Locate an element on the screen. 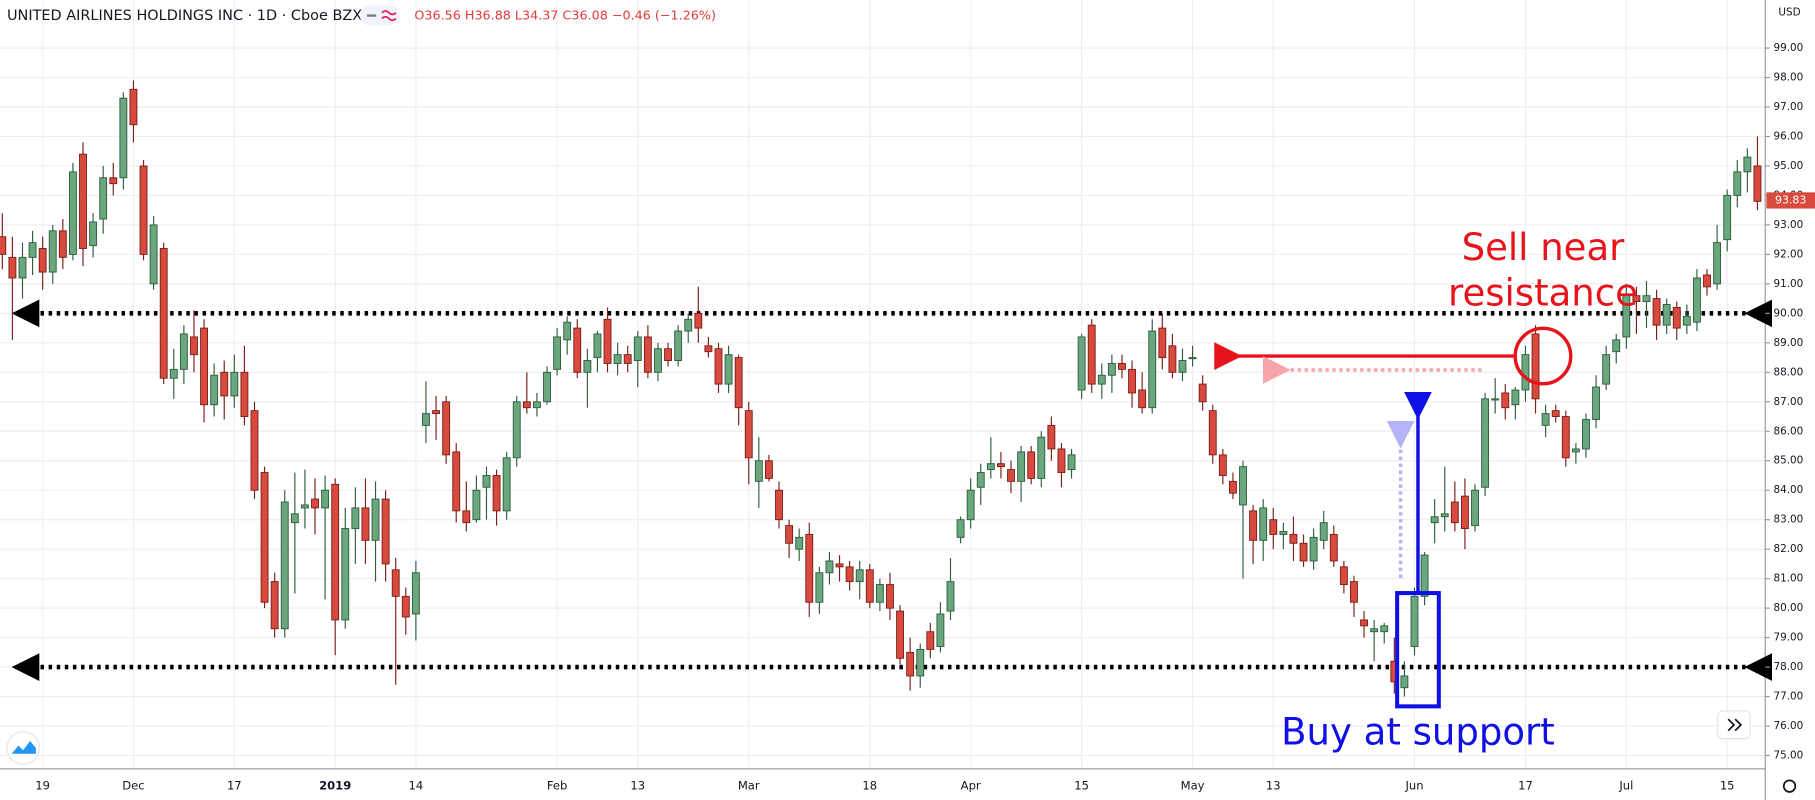 This screenshot has width=1815, height=800. y-tick-label: 86.00 is located at coordinates (1788, 431).